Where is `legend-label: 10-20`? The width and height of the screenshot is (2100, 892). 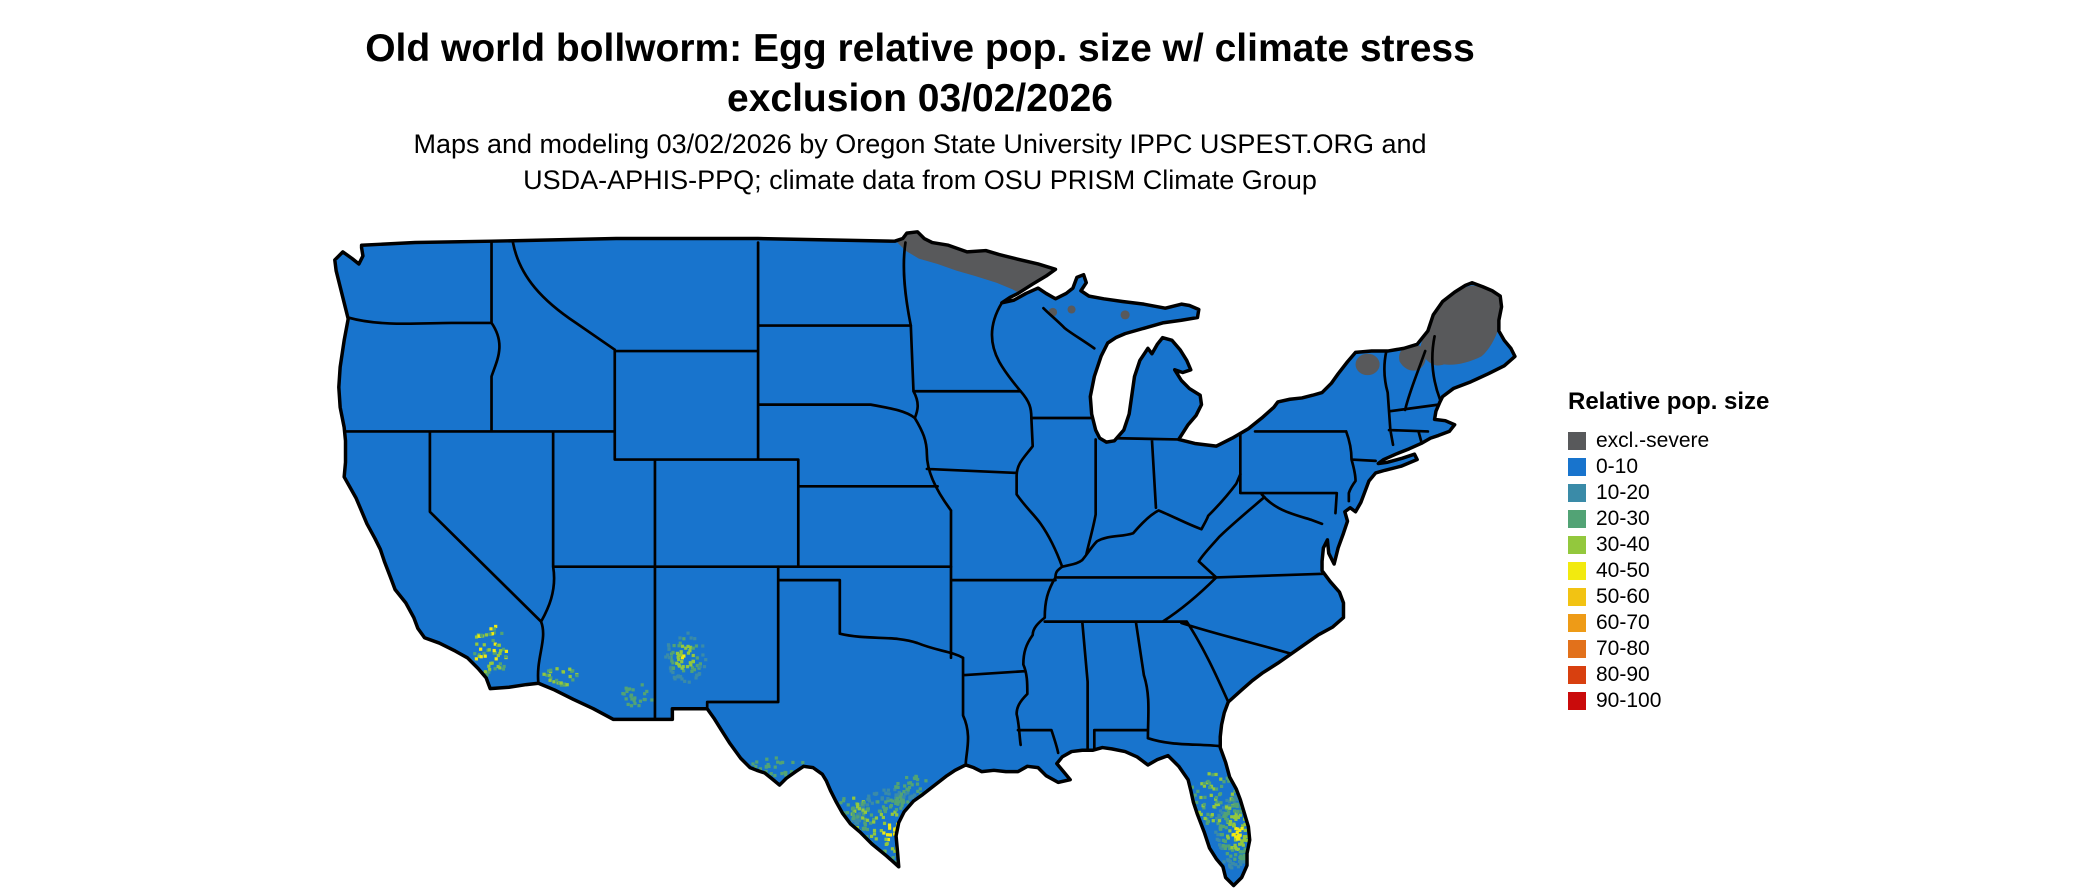 legend-label: 10-20 is located at coordinates (1623, 492).